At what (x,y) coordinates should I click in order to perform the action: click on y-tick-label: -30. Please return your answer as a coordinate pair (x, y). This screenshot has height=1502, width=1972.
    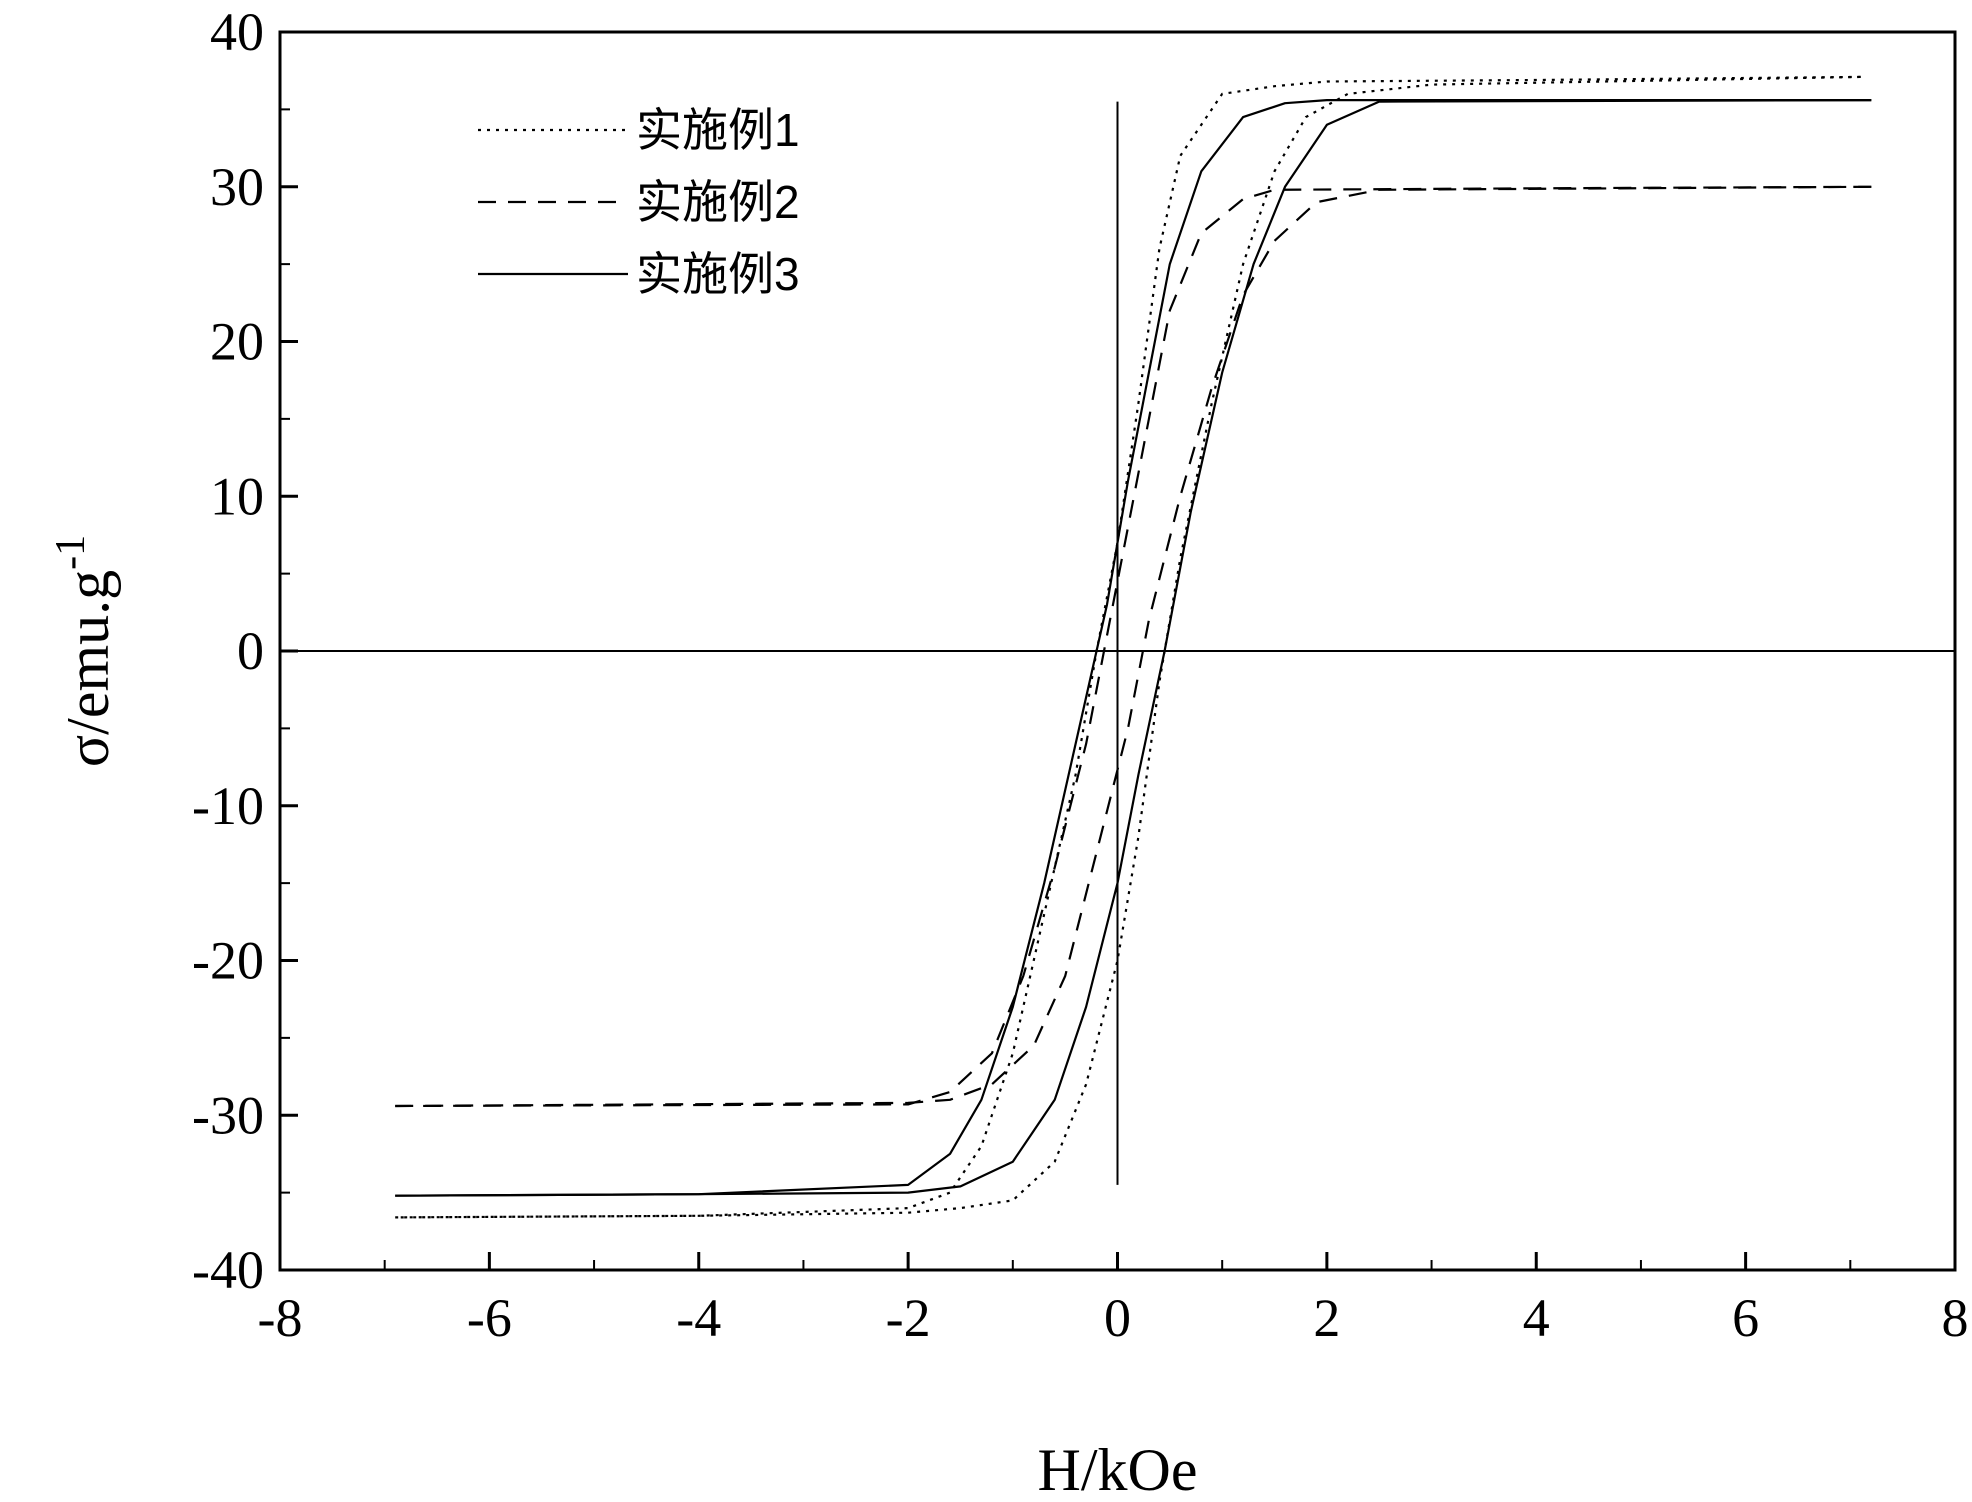
    Looking at the image, I should click on (228, 1115).